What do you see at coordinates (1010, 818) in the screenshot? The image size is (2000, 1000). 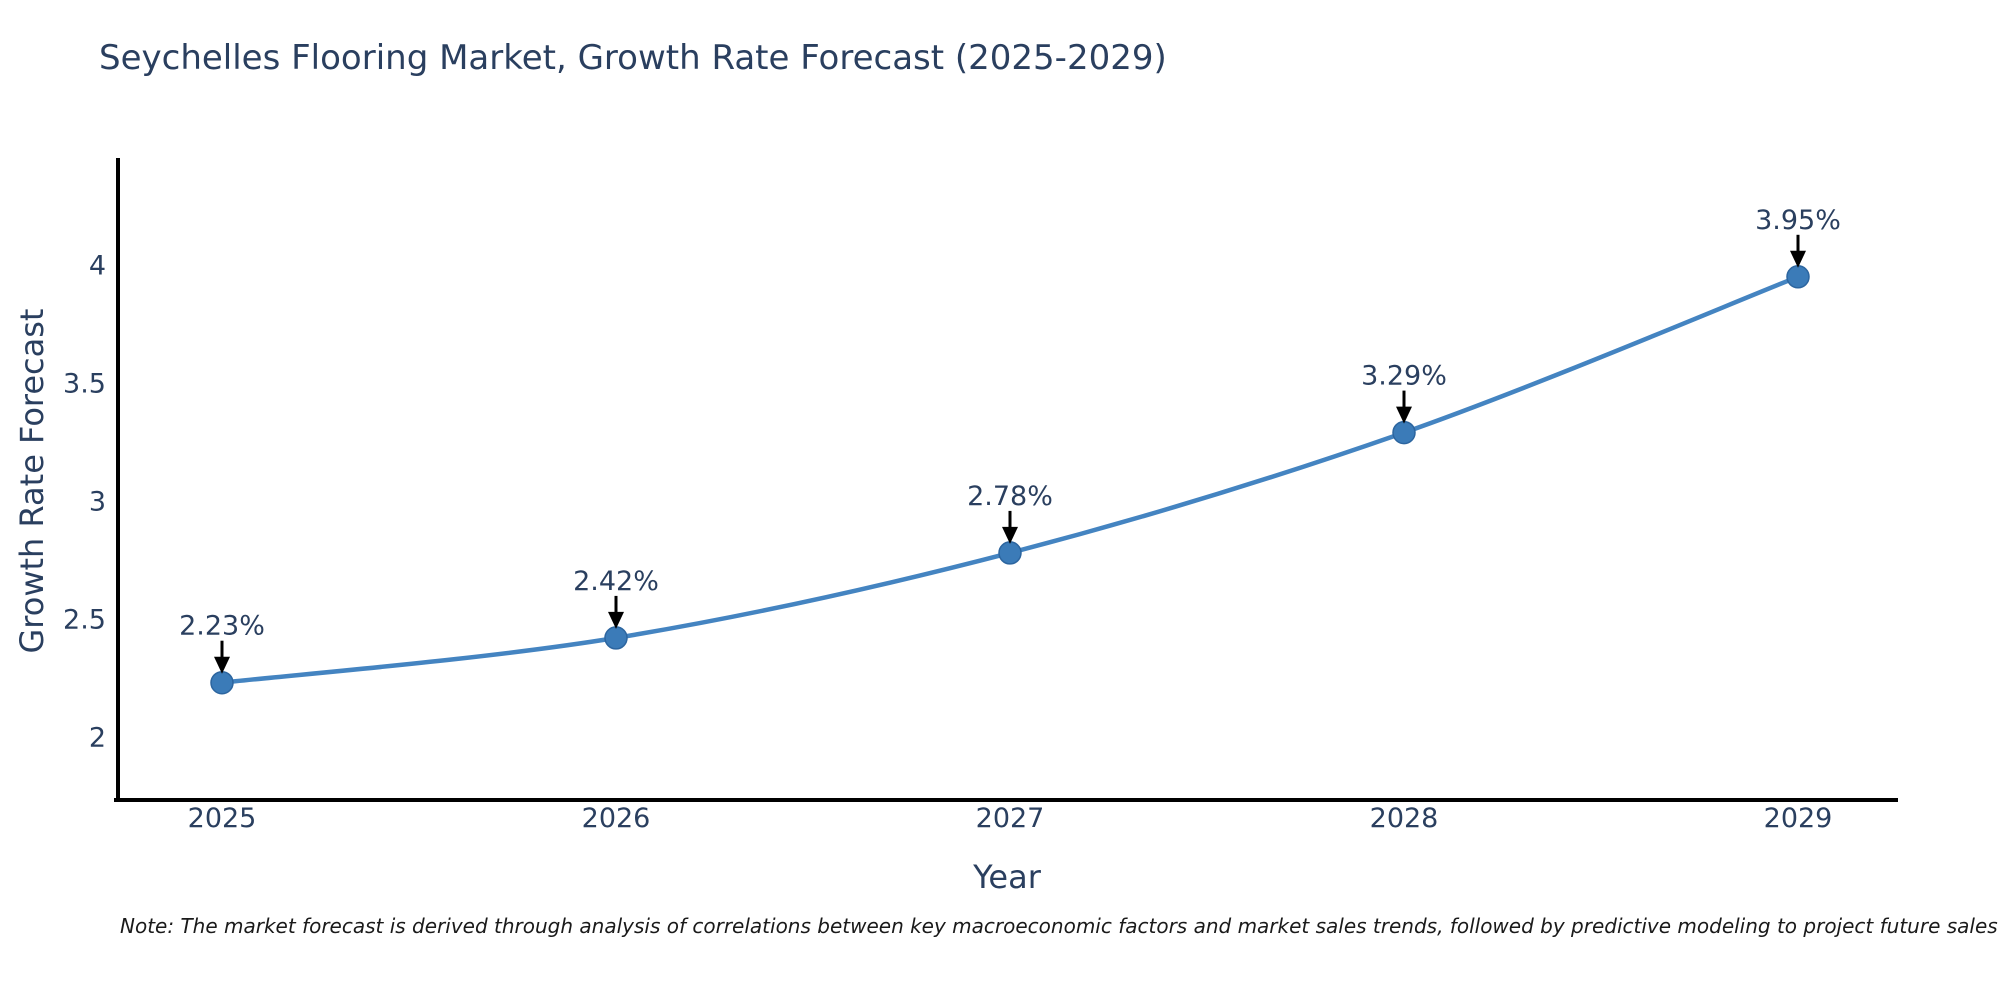 I see `x-tick-label: 2027` at bounding box center [1010, 818].